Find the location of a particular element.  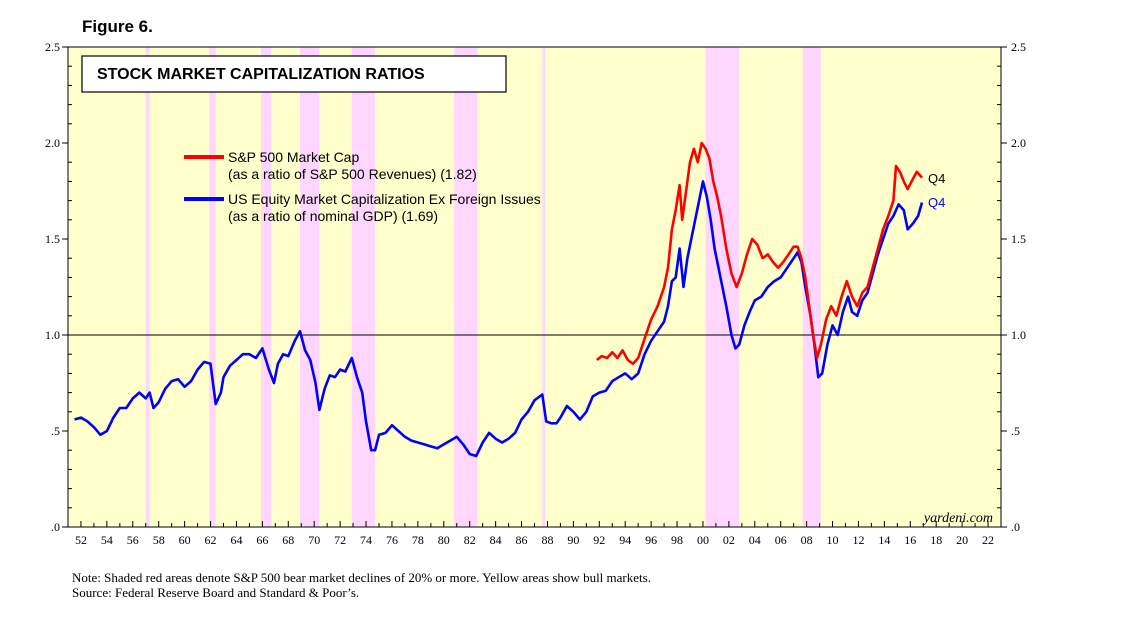

x-tick-label: 90 is located at coordinates (573, 540).